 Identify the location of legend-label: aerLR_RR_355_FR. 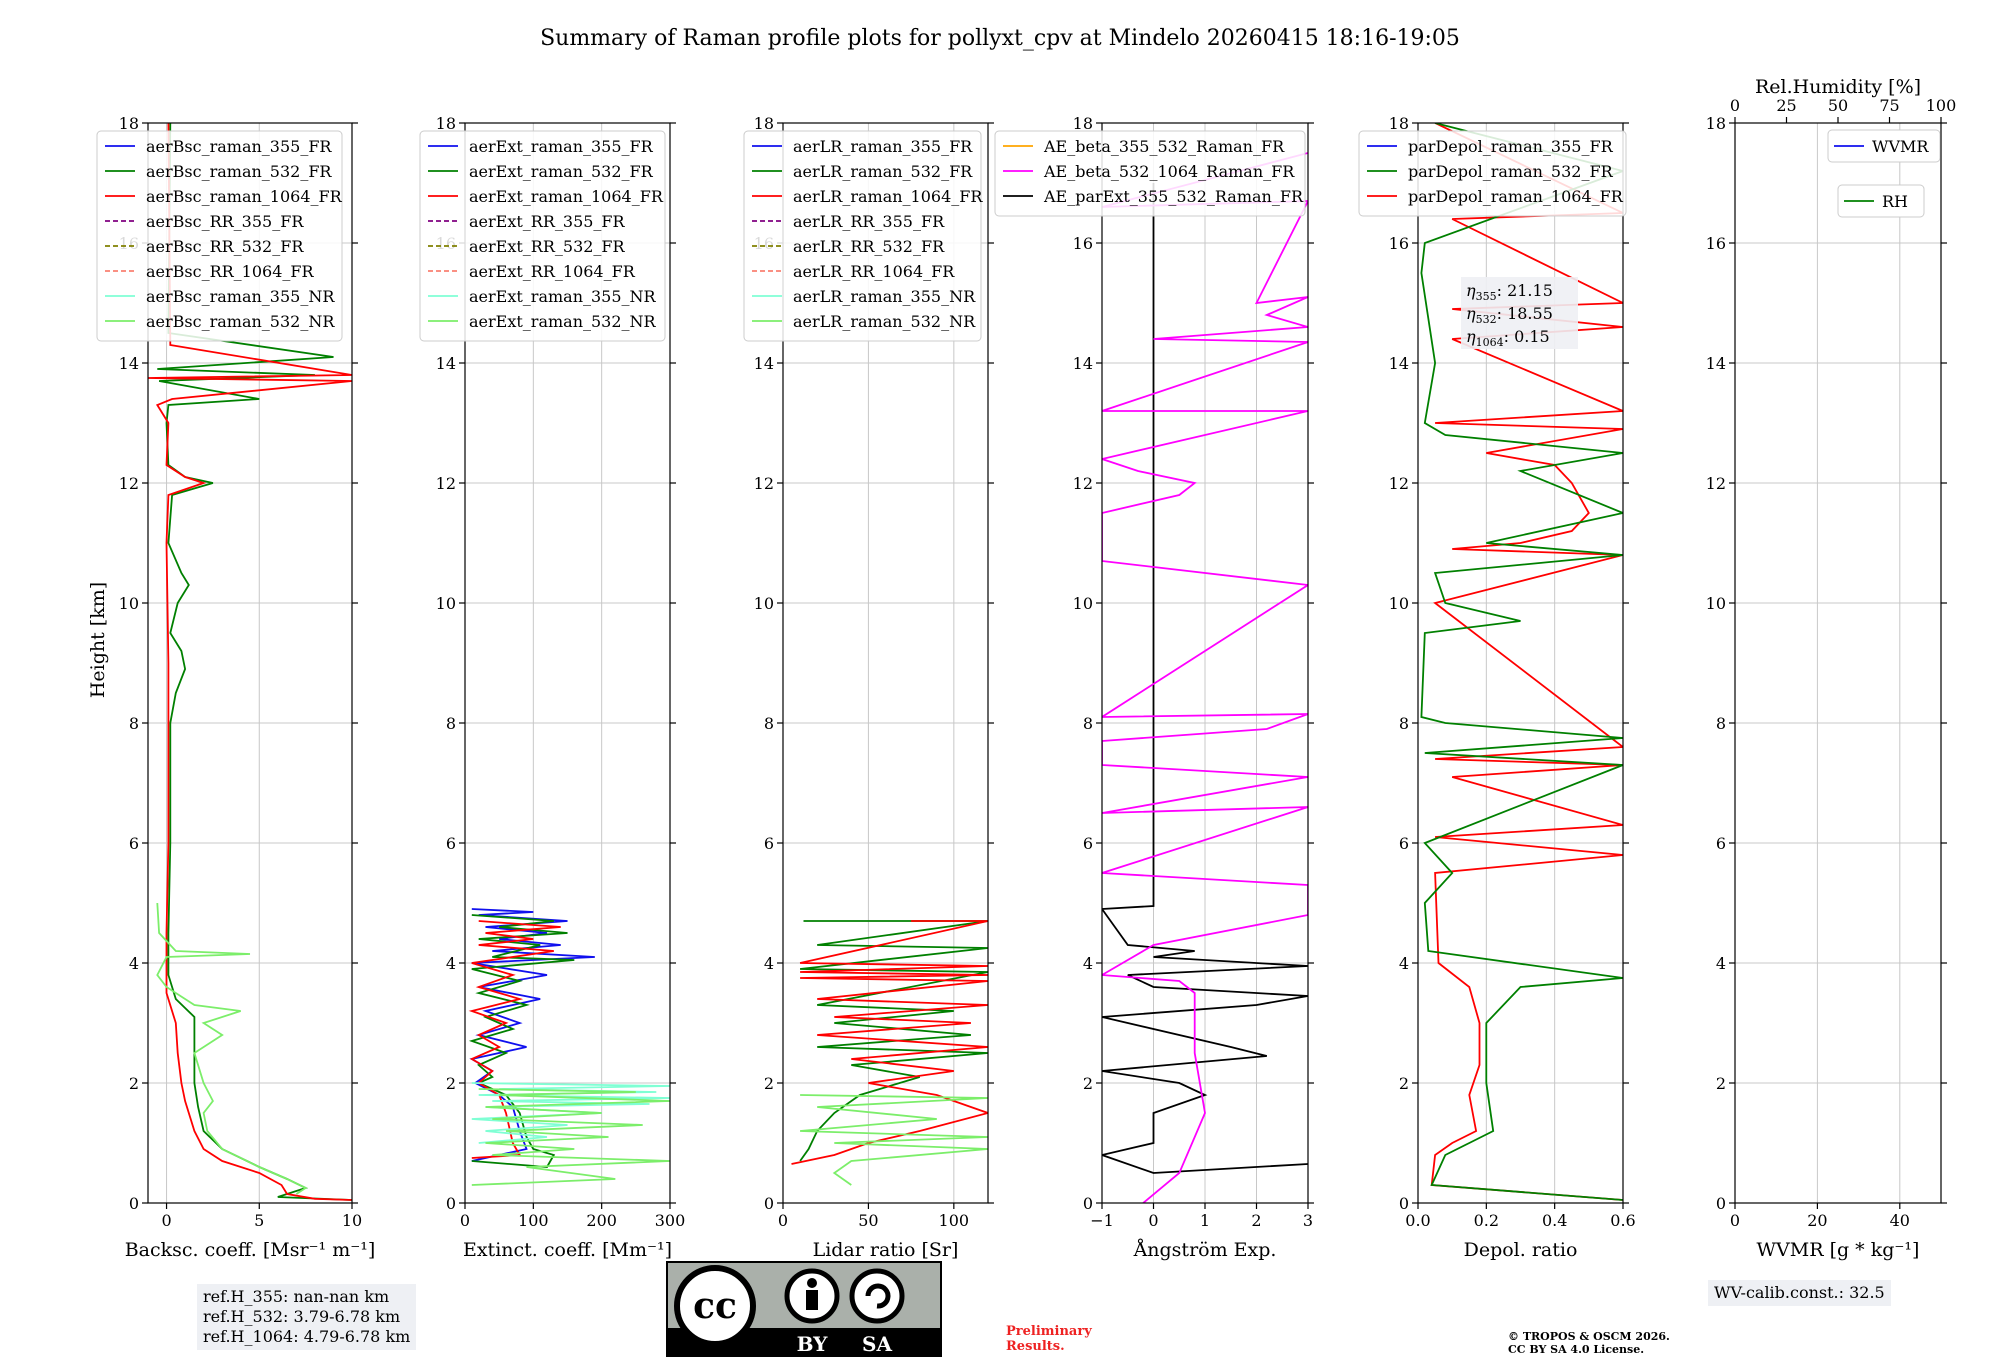
(869, 221).